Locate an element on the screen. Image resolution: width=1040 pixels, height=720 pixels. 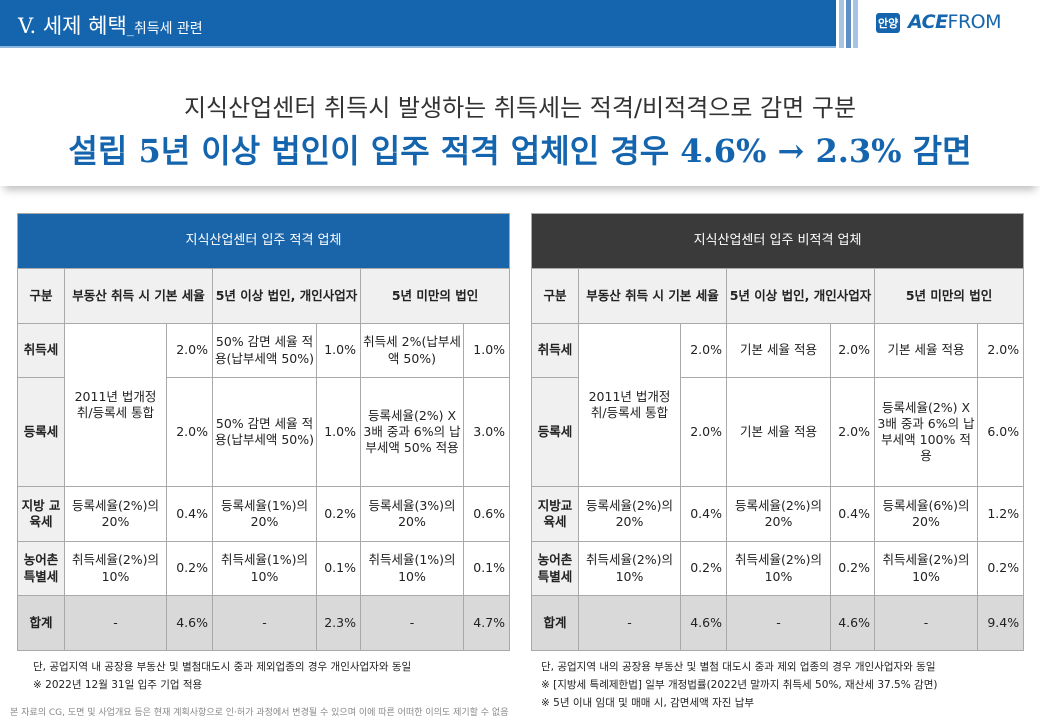
rate-value: 2.3% is located at coordinates (338, 623).